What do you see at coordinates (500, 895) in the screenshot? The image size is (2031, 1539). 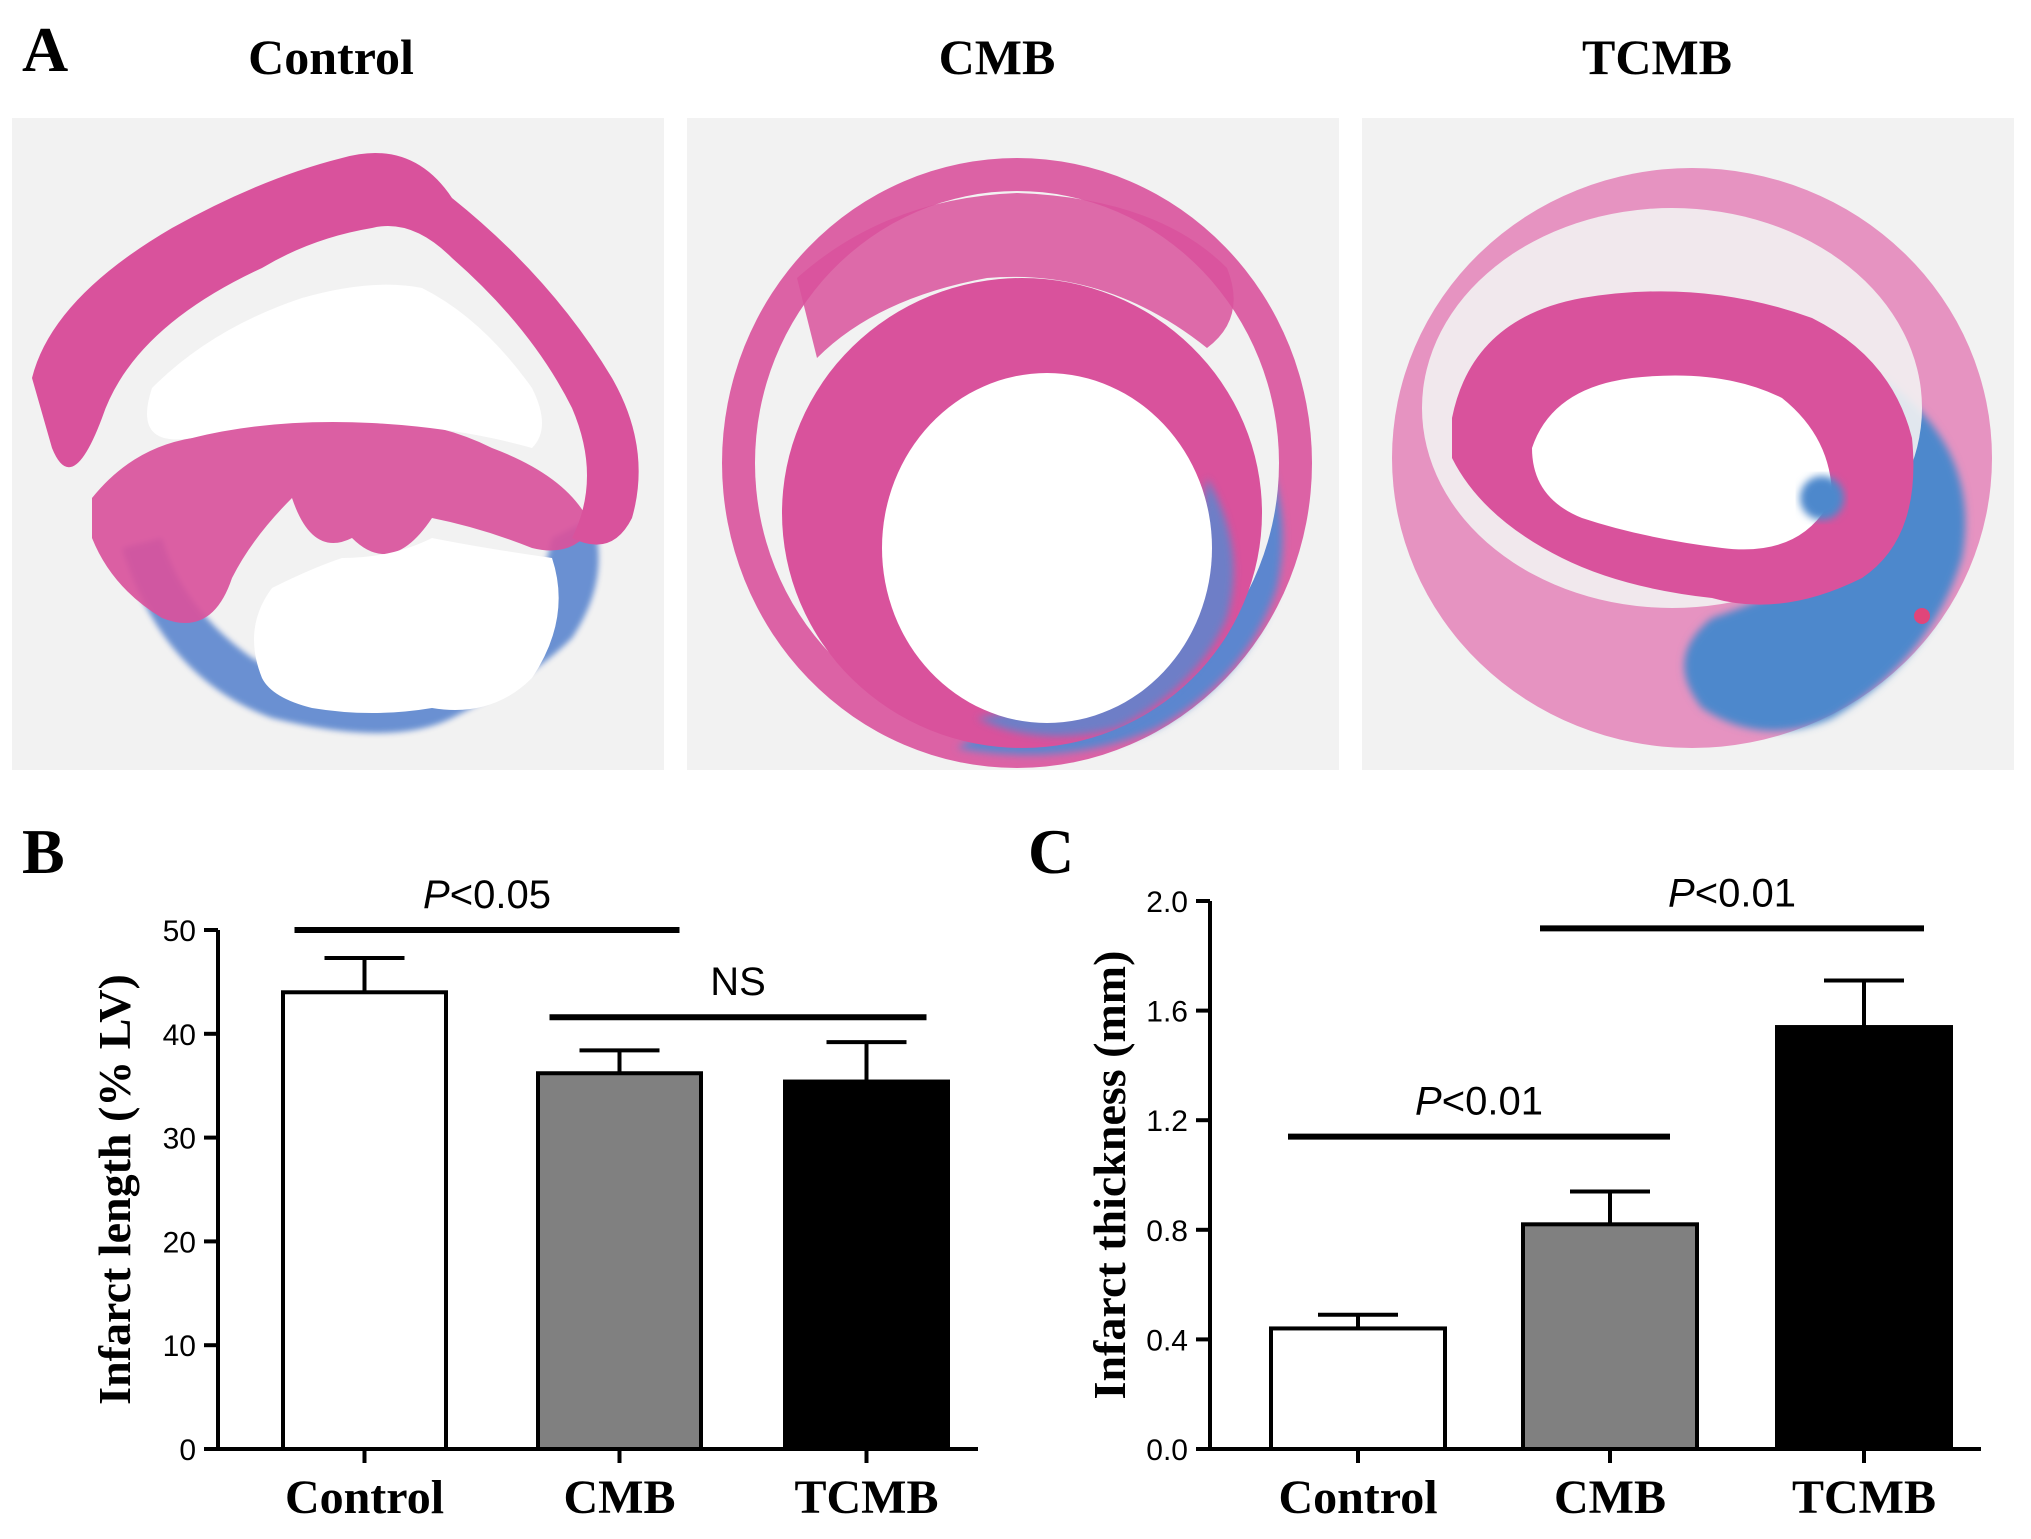 I see `significance-text: <0.05` at bounding box center [500, 895].